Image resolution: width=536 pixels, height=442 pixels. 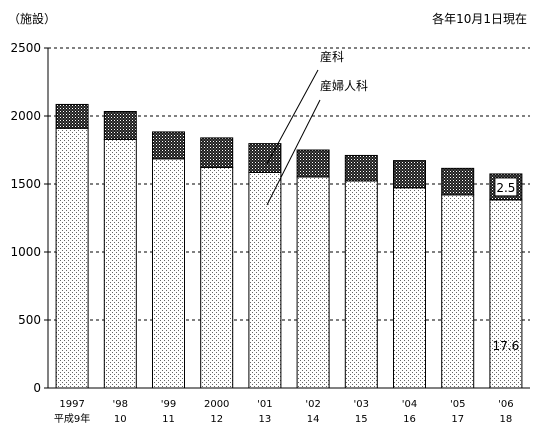 I want to click on x-tick-sublabel-9: 18, so click(x=506, y=419).